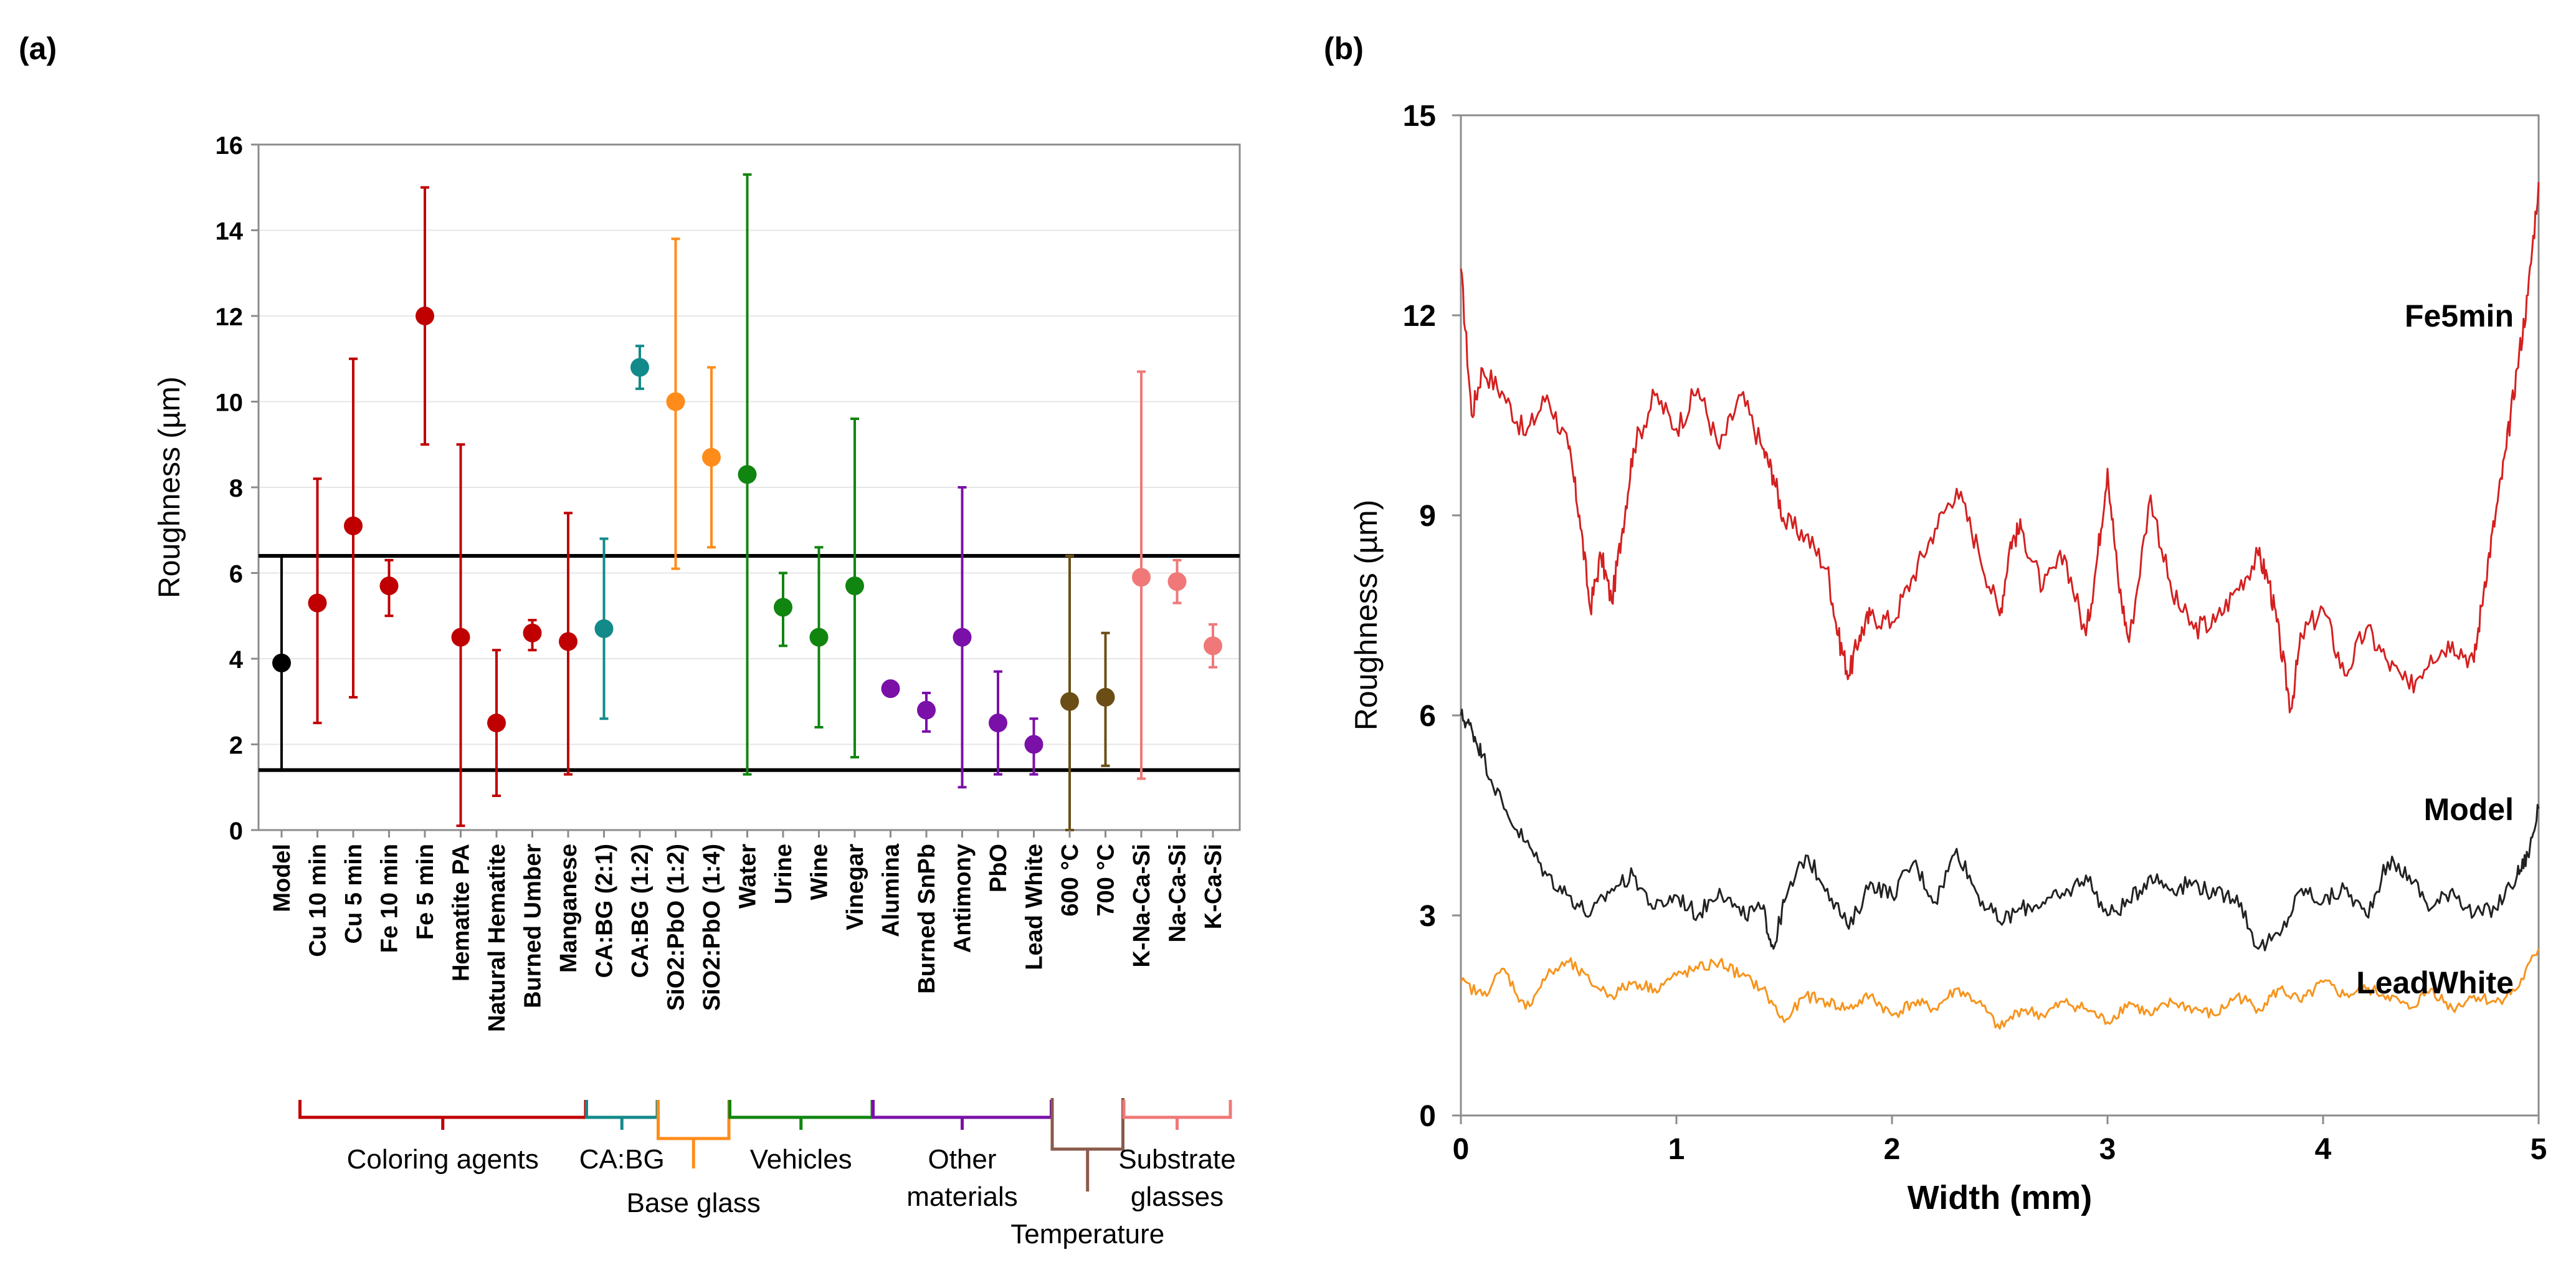 The height and width of the screenshot is (1275, 2576). Describe the element at coordinates (230, 232) in the screenshot. I see `chart-a-y-tick-label: 14` at that location.